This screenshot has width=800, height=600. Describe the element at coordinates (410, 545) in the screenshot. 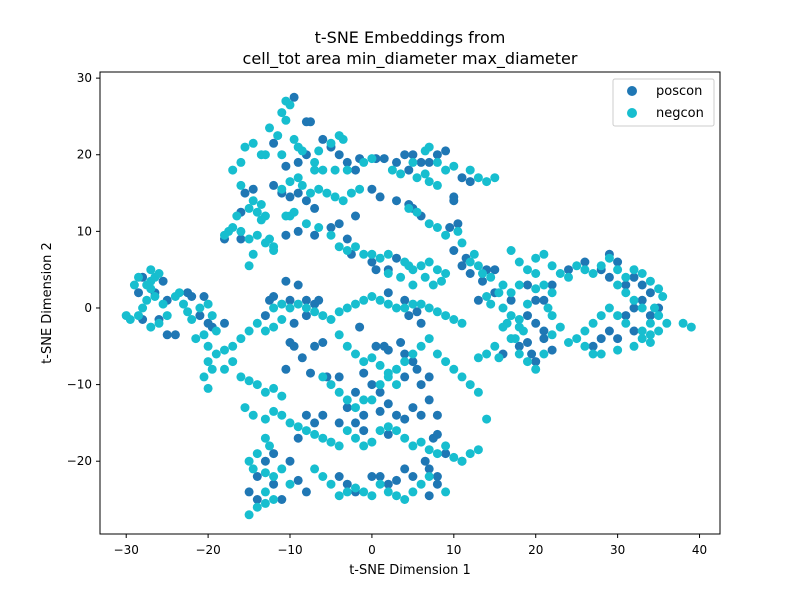

I see `x-axis-ticks: −30 −20 −10 0 10 20 30 40` at that location.